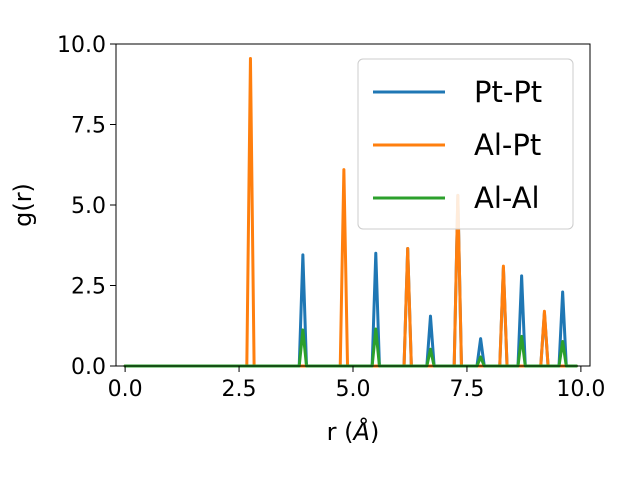  Describe the element at coordinates (353, 431) in the screenshot. I see `x-axis-label: r (Å)` at that location.